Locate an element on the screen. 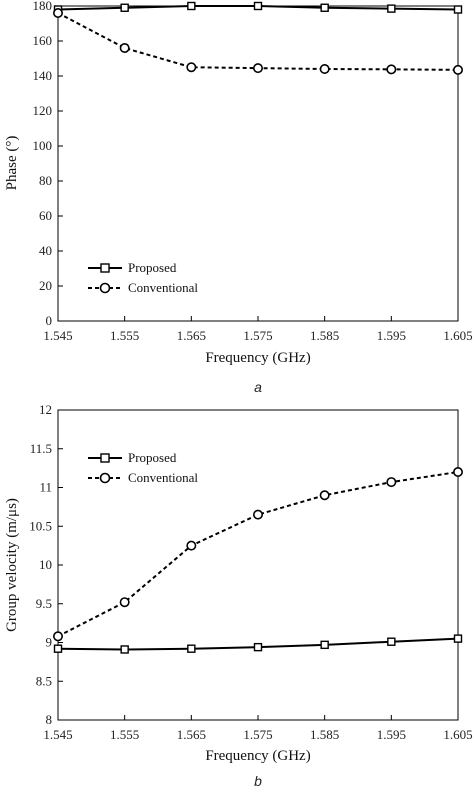 The image size is (474, 795). y-tick-label: 12 is located at coordinates (45, 409).